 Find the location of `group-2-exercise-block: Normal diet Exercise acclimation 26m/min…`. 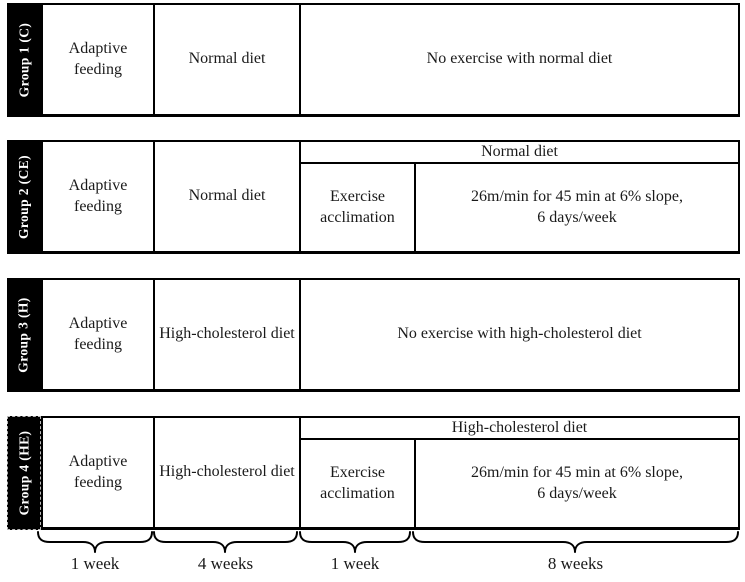

group-2-exercise-block: Normal diet Exercise acclimation 26m/min… is located at coordinates (518, 196).